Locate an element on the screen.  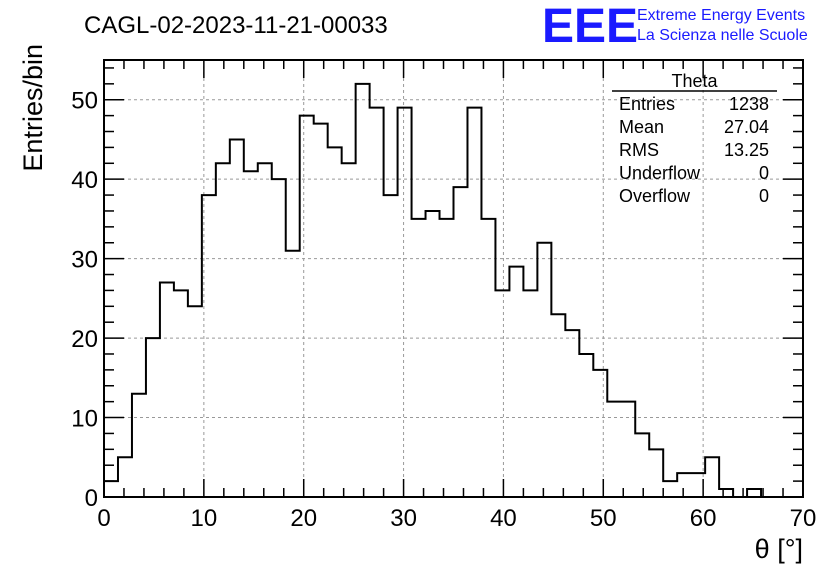
stats-box-title: Theta is located at coordinates (694, 81).